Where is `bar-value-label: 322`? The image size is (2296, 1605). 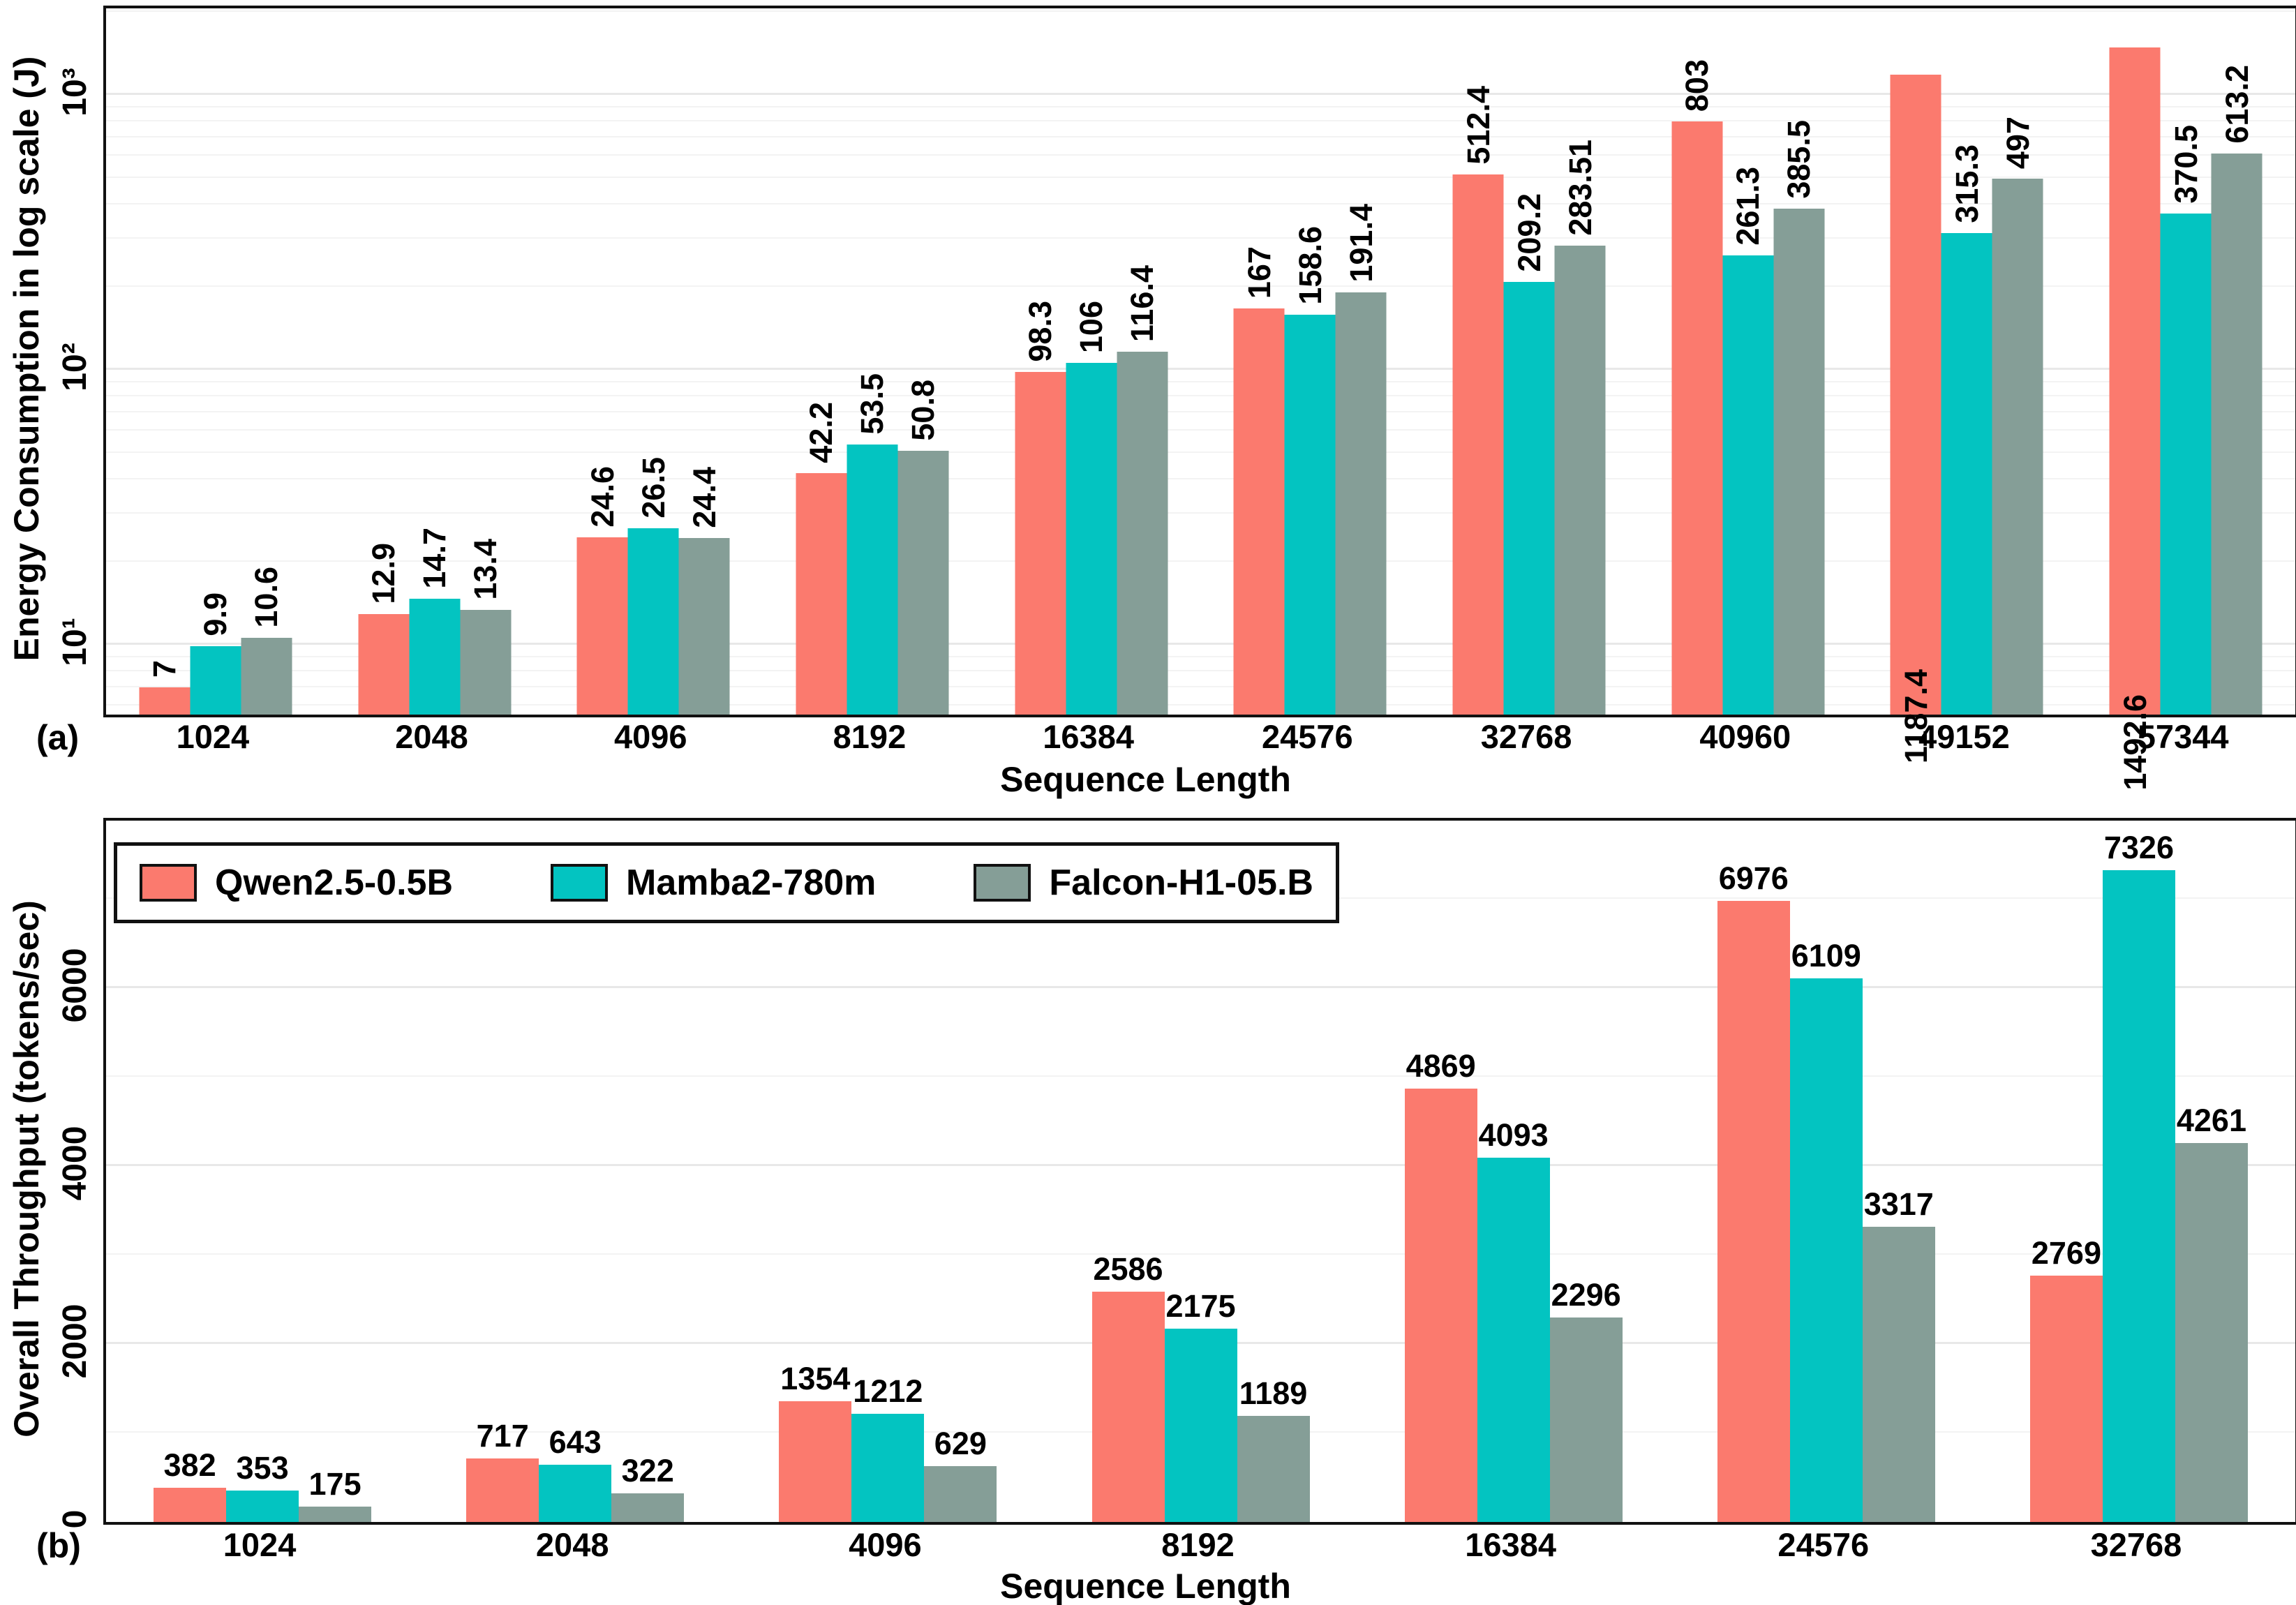
bar-value-label: 322 is located at coordinates (647, 1470).